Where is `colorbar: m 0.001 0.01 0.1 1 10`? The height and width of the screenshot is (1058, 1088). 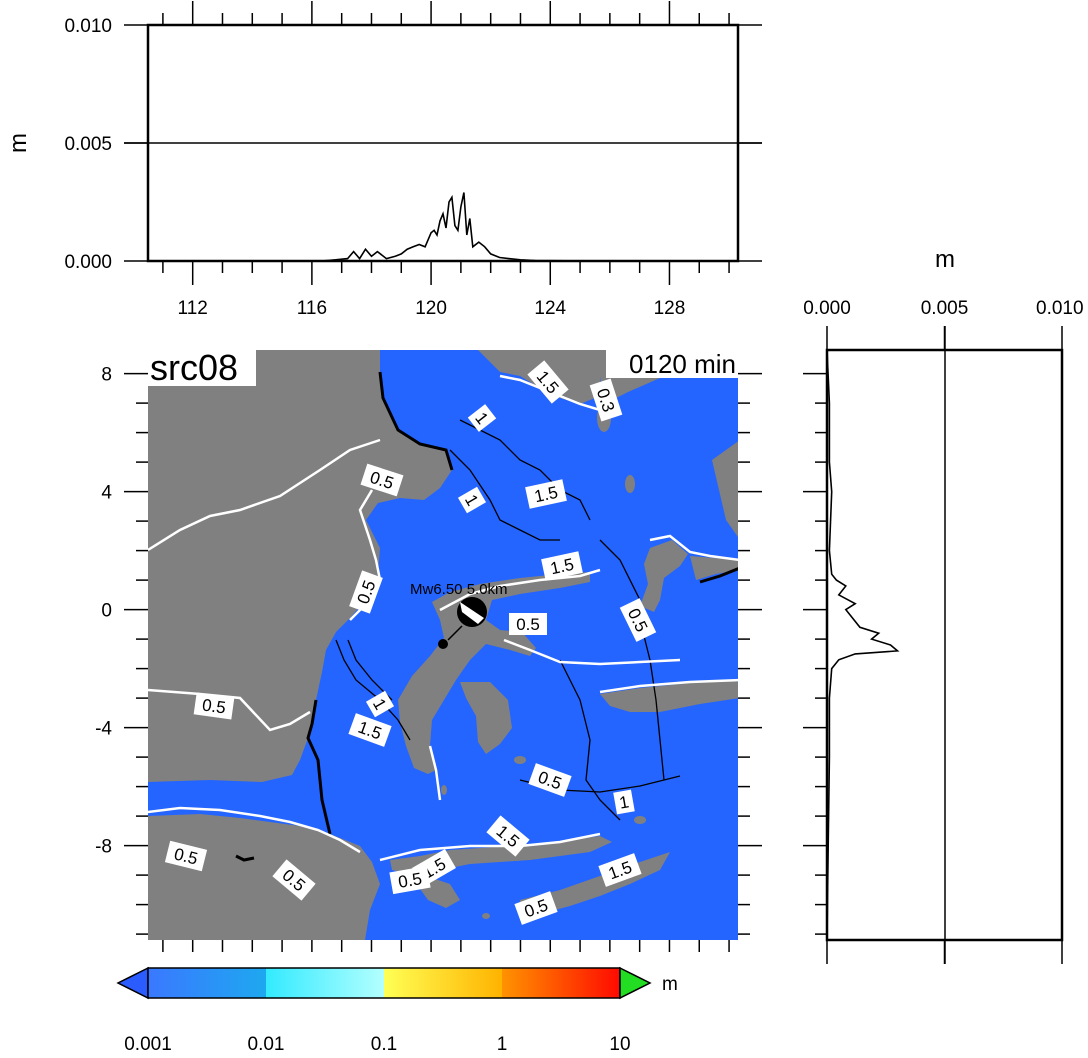 colorbar: m 0.001 0.01 0.1 1 10 is located at coordinates (397, 1010).